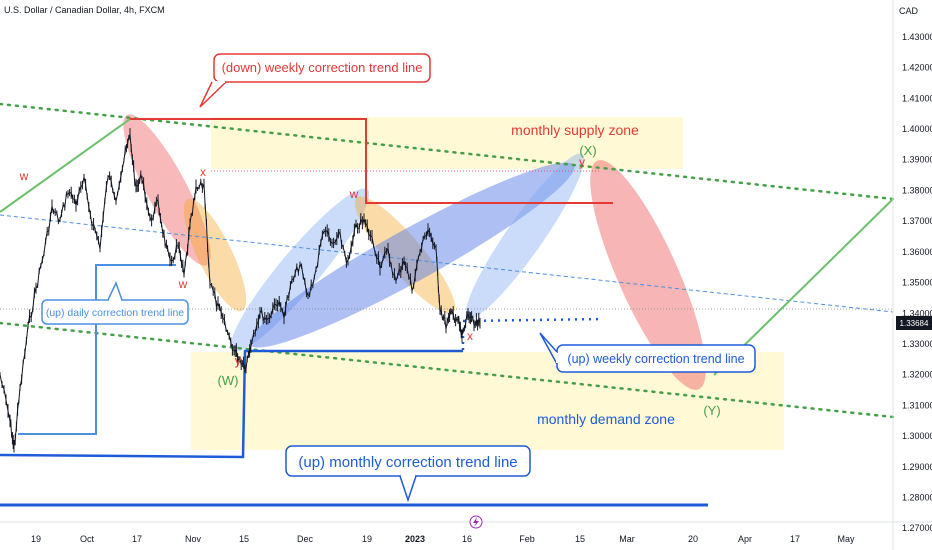 This screenshot has width=932, height=550. What do you see at coordinates (183, 284) in the screenshot?
I see `wave-w-mid-label: w` at bounding box center [183, 284].